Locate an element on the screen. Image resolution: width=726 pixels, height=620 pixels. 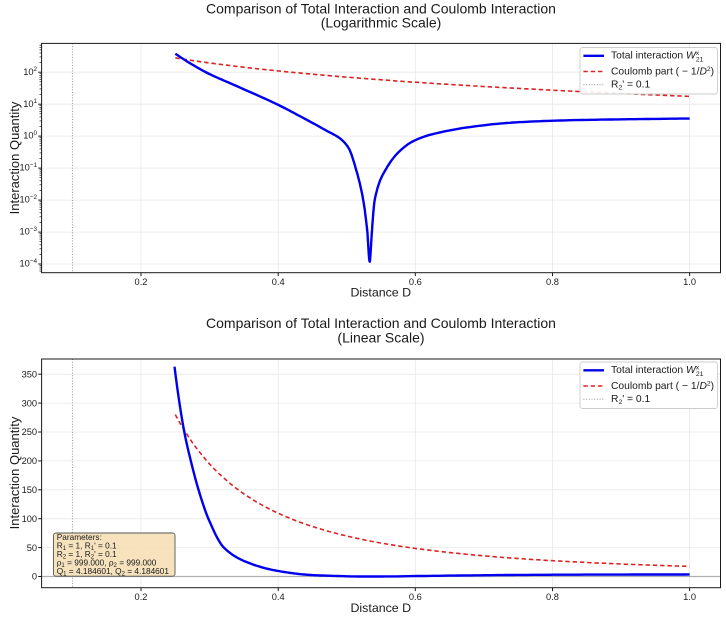
svg-text: 300 is located at coordinates (30, 403).